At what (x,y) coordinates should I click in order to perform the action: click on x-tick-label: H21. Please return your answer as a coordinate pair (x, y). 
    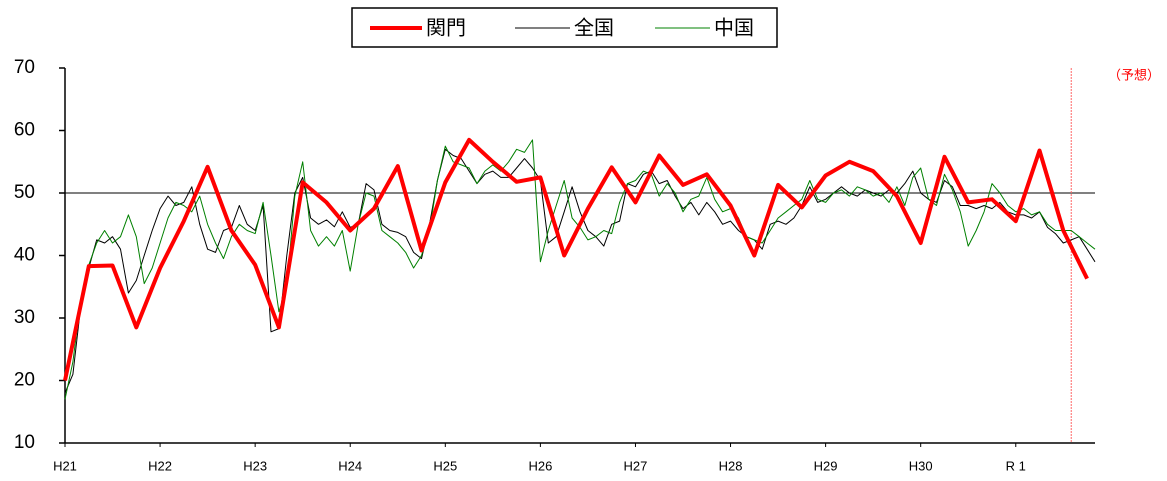
    Looking at the image, I should click on (65, 465).